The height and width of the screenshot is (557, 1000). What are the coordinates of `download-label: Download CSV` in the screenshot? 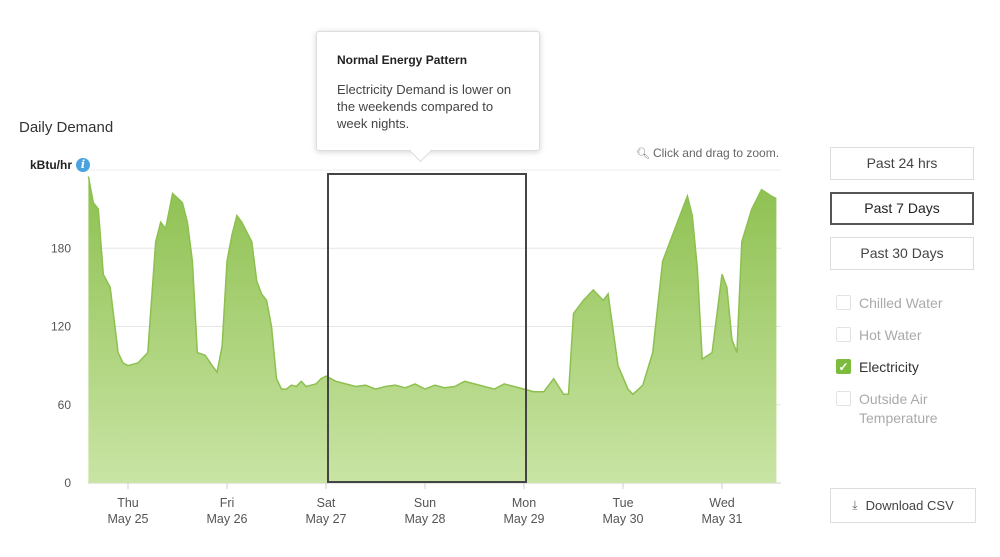 It's located at (909, 505).